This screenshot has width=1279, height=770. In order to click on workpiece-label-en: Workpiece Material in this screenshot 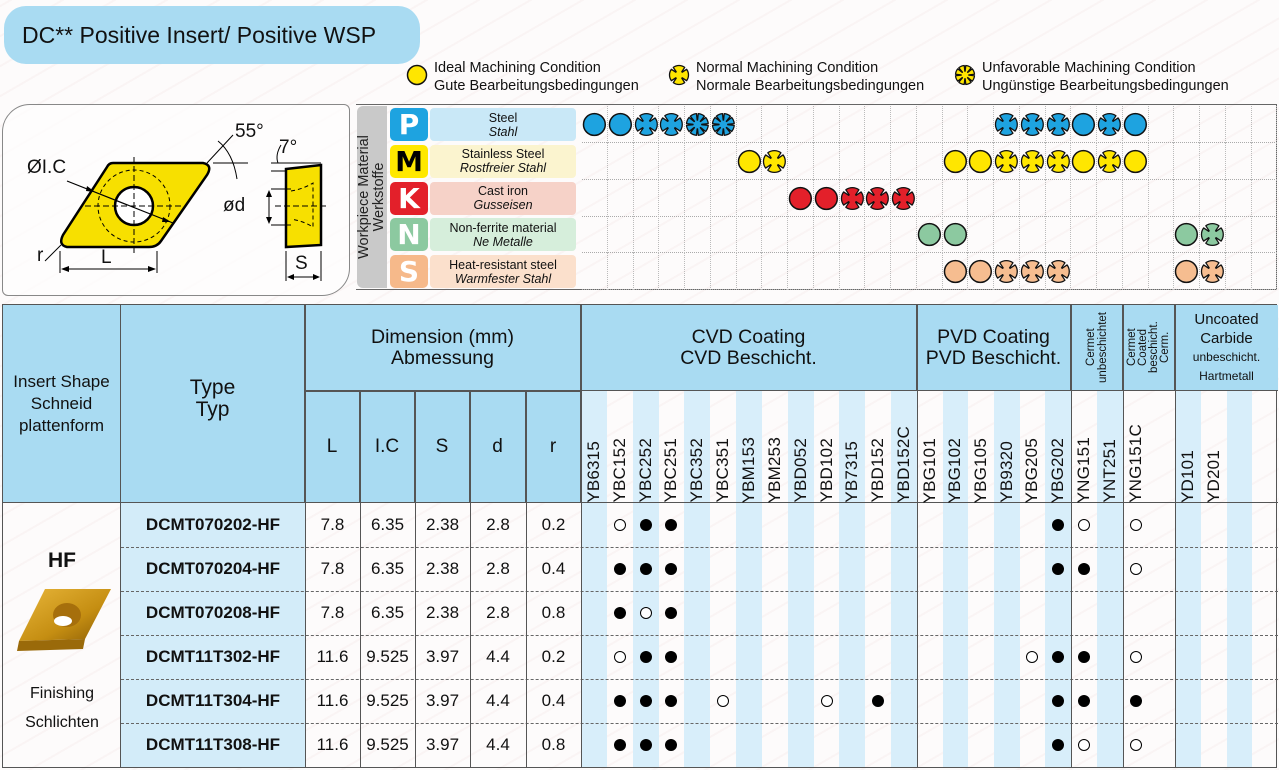, I will do `click(364, 197)`.